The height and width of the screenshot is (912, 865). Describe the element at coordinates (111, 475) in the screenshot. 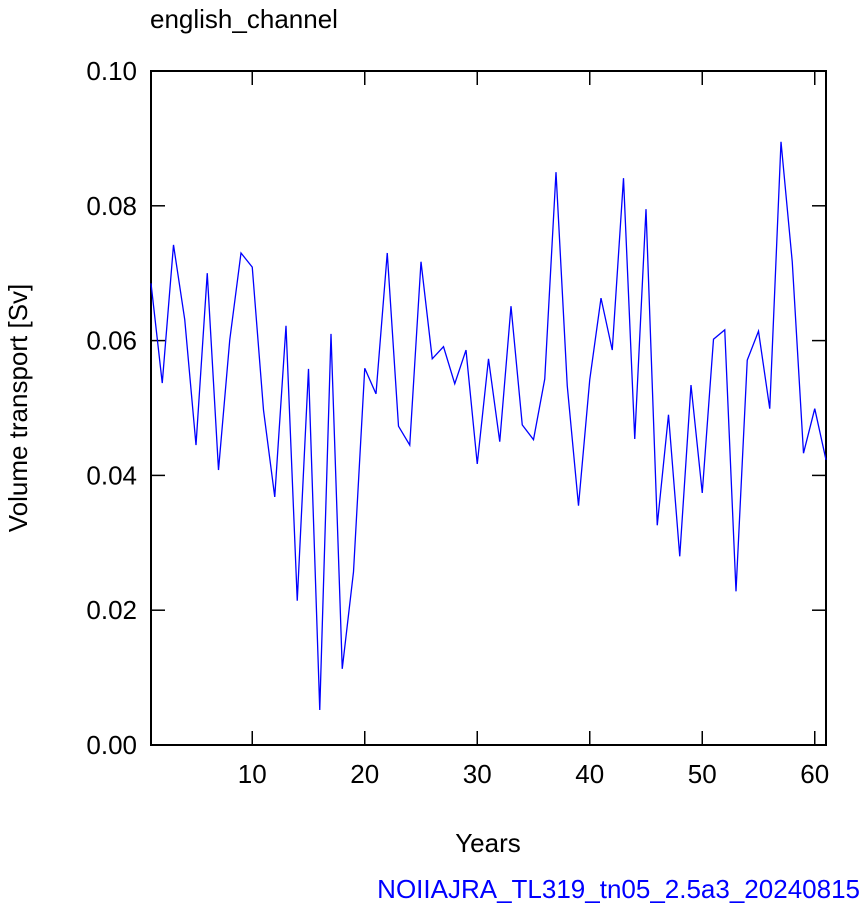

I see `y-tick-label: 0.04` at that location.